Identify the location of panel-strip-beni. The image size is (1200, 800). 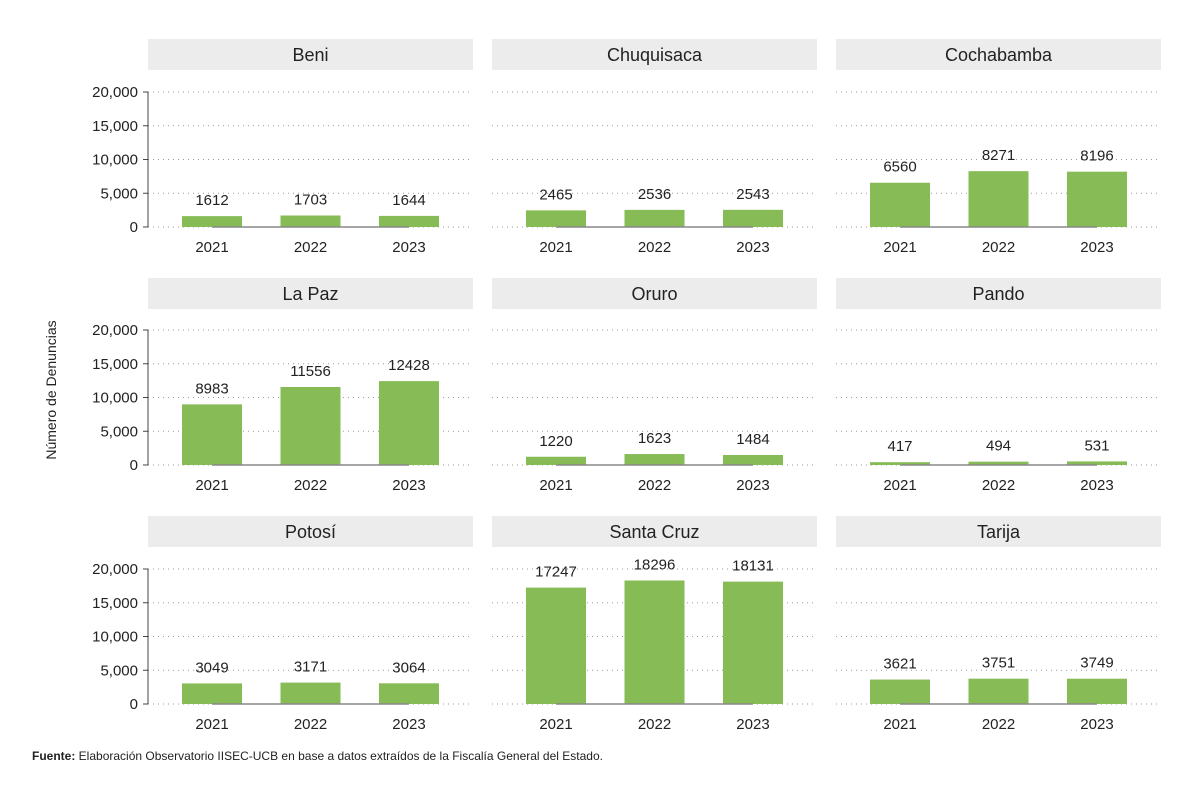
(310, 54).